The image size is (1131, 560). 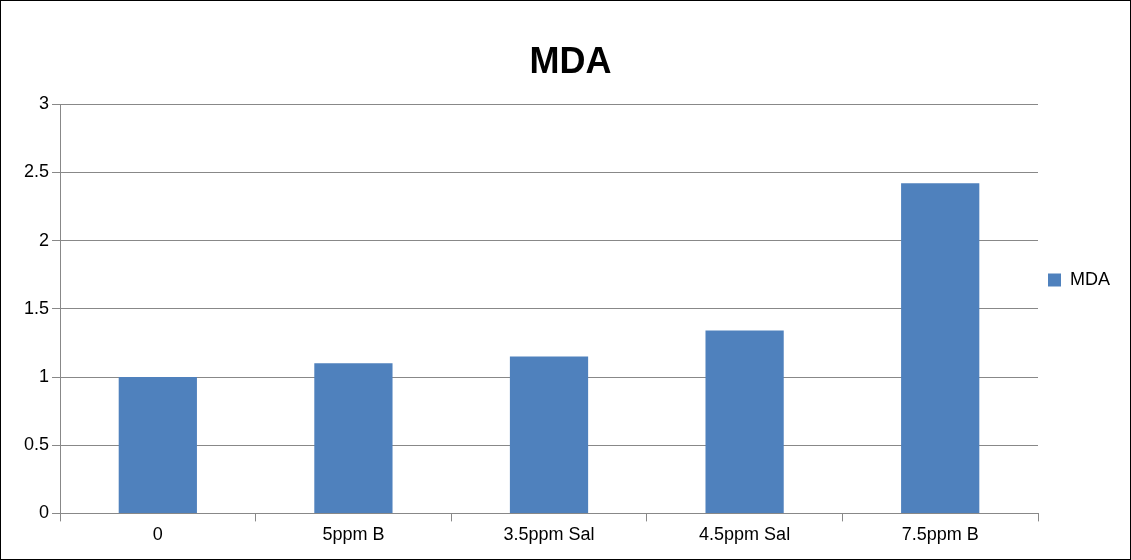 What do you see at coordinates (36, 307) in the screenshot?
I see `y-tick-label: 1.5` at bounding box center [36, 307].